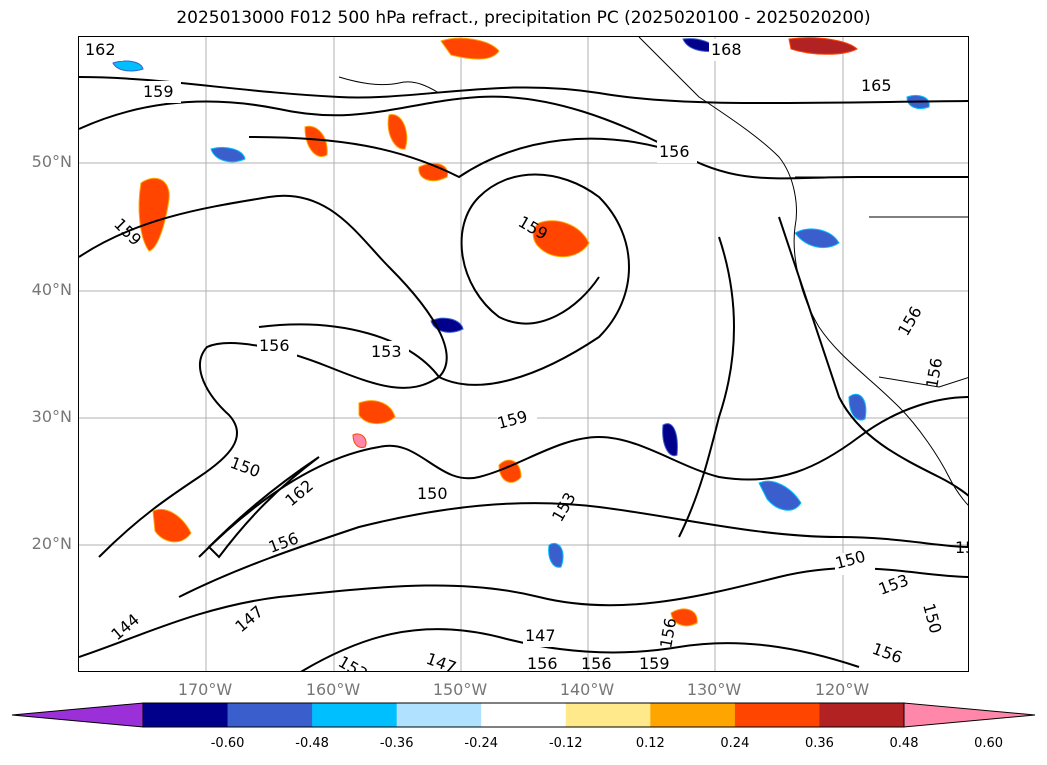 The height and width of the screenshot is (765, 1047). What do you see at coordinates (460, 689) in the screenshot?
I see `lon-label-150w: 150°W` at bounding box center [460, 689].